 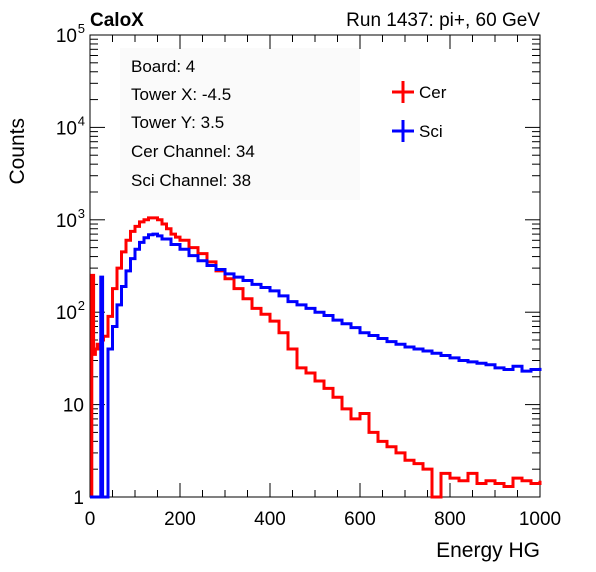 I want to click on legend: Cer Sci, so click(x=419, y=111).